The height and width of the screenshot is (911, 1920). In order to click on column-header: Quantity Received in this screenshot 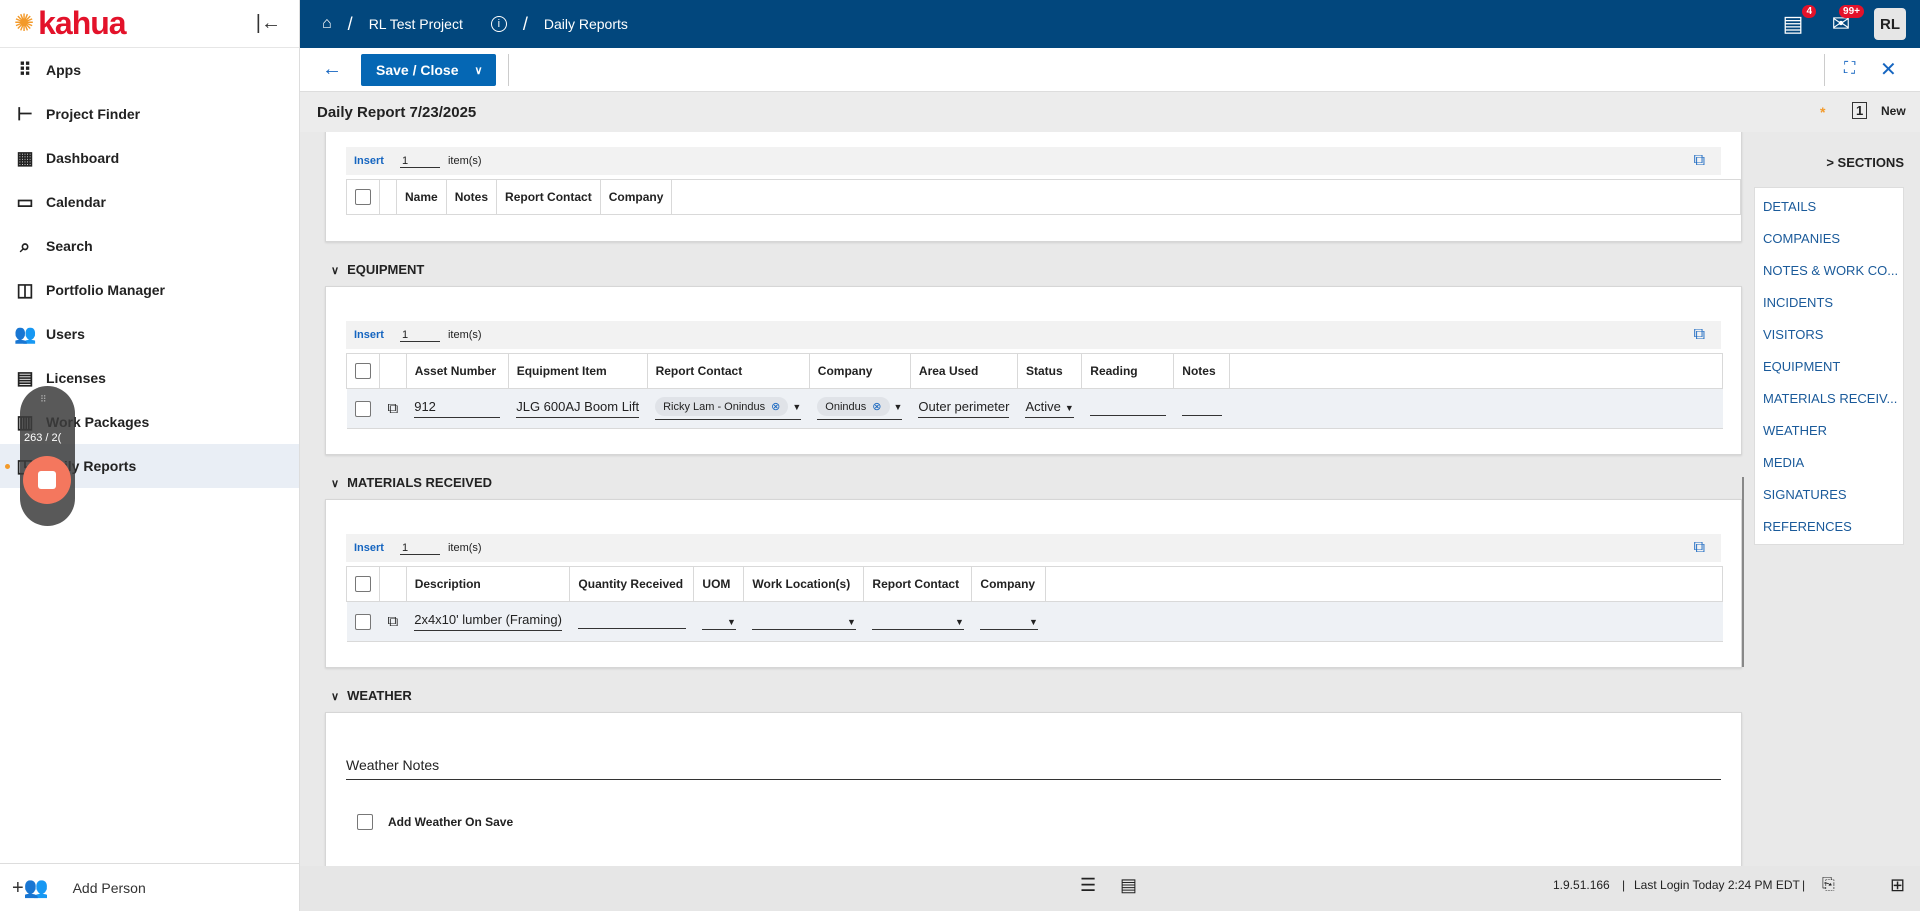, I will do `click(632, 584)`.